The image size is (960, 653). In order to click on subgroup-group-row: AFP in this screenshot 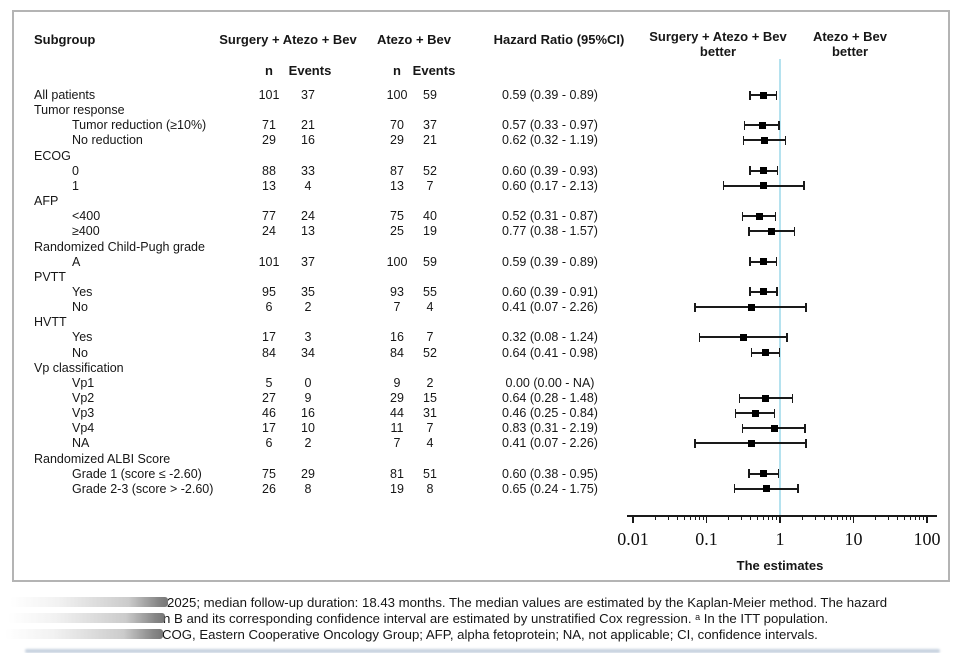, I will do `click(481, 201)`.